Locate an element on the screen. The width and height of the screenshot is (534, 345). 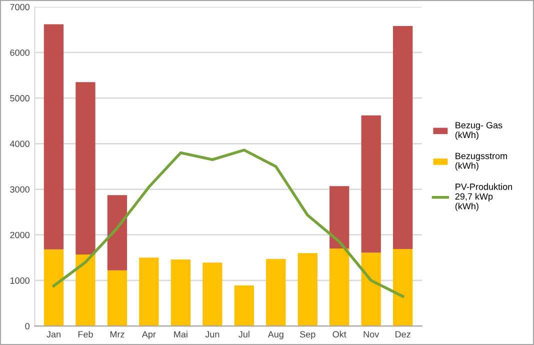
legend-label: PV-Produktion 29,7 kWp (kWh) is located at coordinates (483, 197).